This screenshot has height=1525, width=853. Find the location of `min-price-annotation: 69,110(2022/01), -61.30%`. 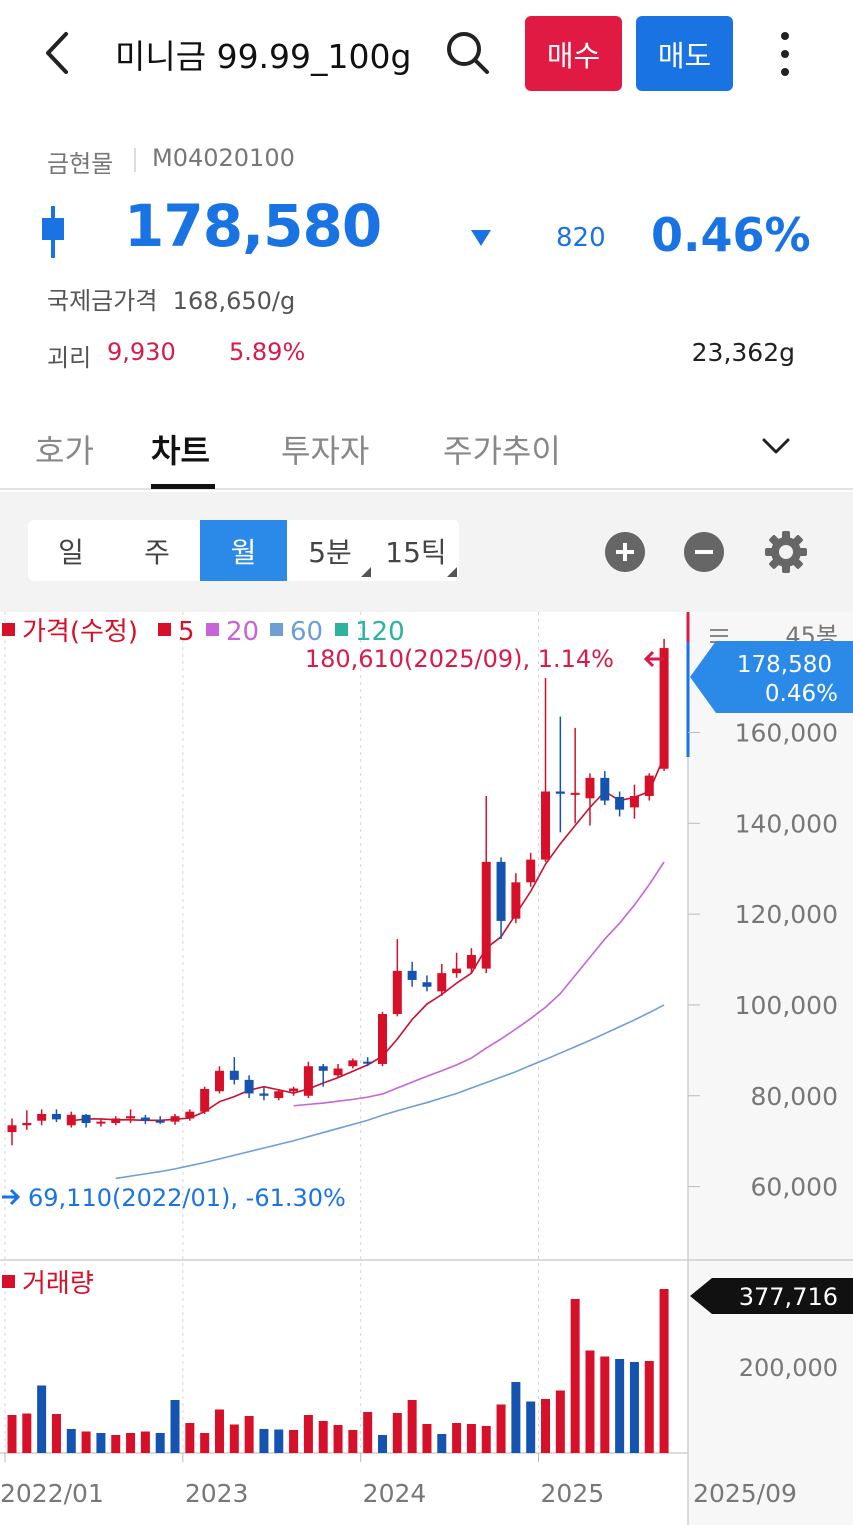

min-price-annotation: 69,110(2022/01), -61.30% is located at coordinates (187, 1198).